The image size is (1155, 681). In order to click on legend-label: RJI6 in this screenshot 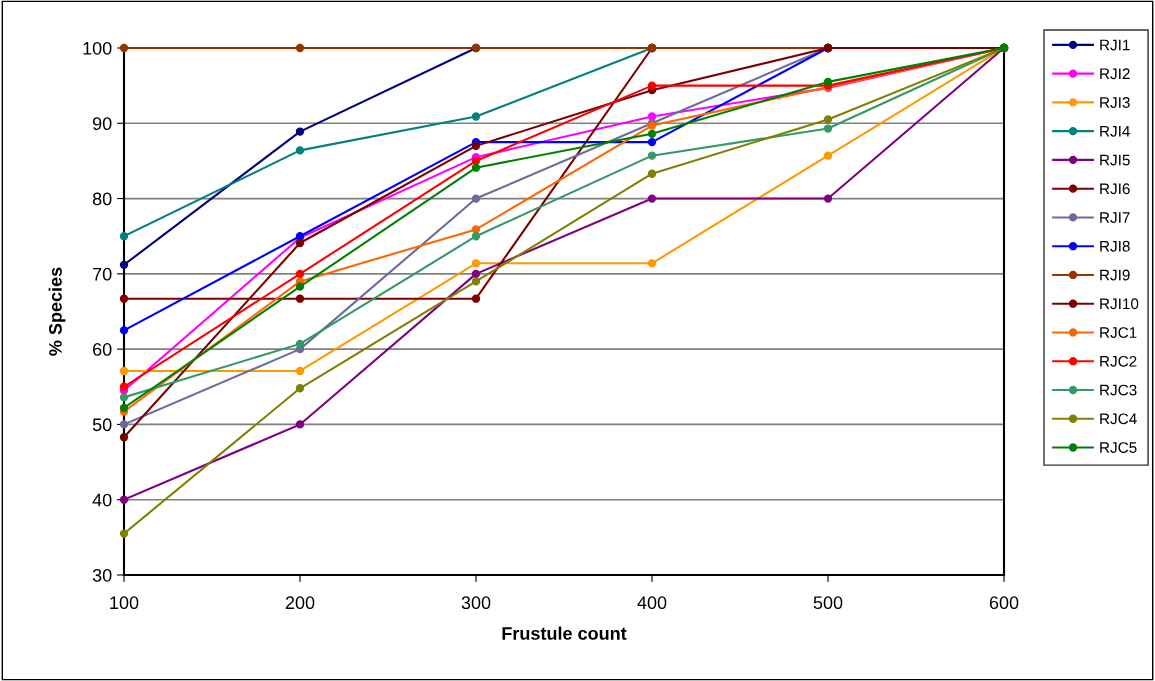, I will do `click(1115, 189)`.